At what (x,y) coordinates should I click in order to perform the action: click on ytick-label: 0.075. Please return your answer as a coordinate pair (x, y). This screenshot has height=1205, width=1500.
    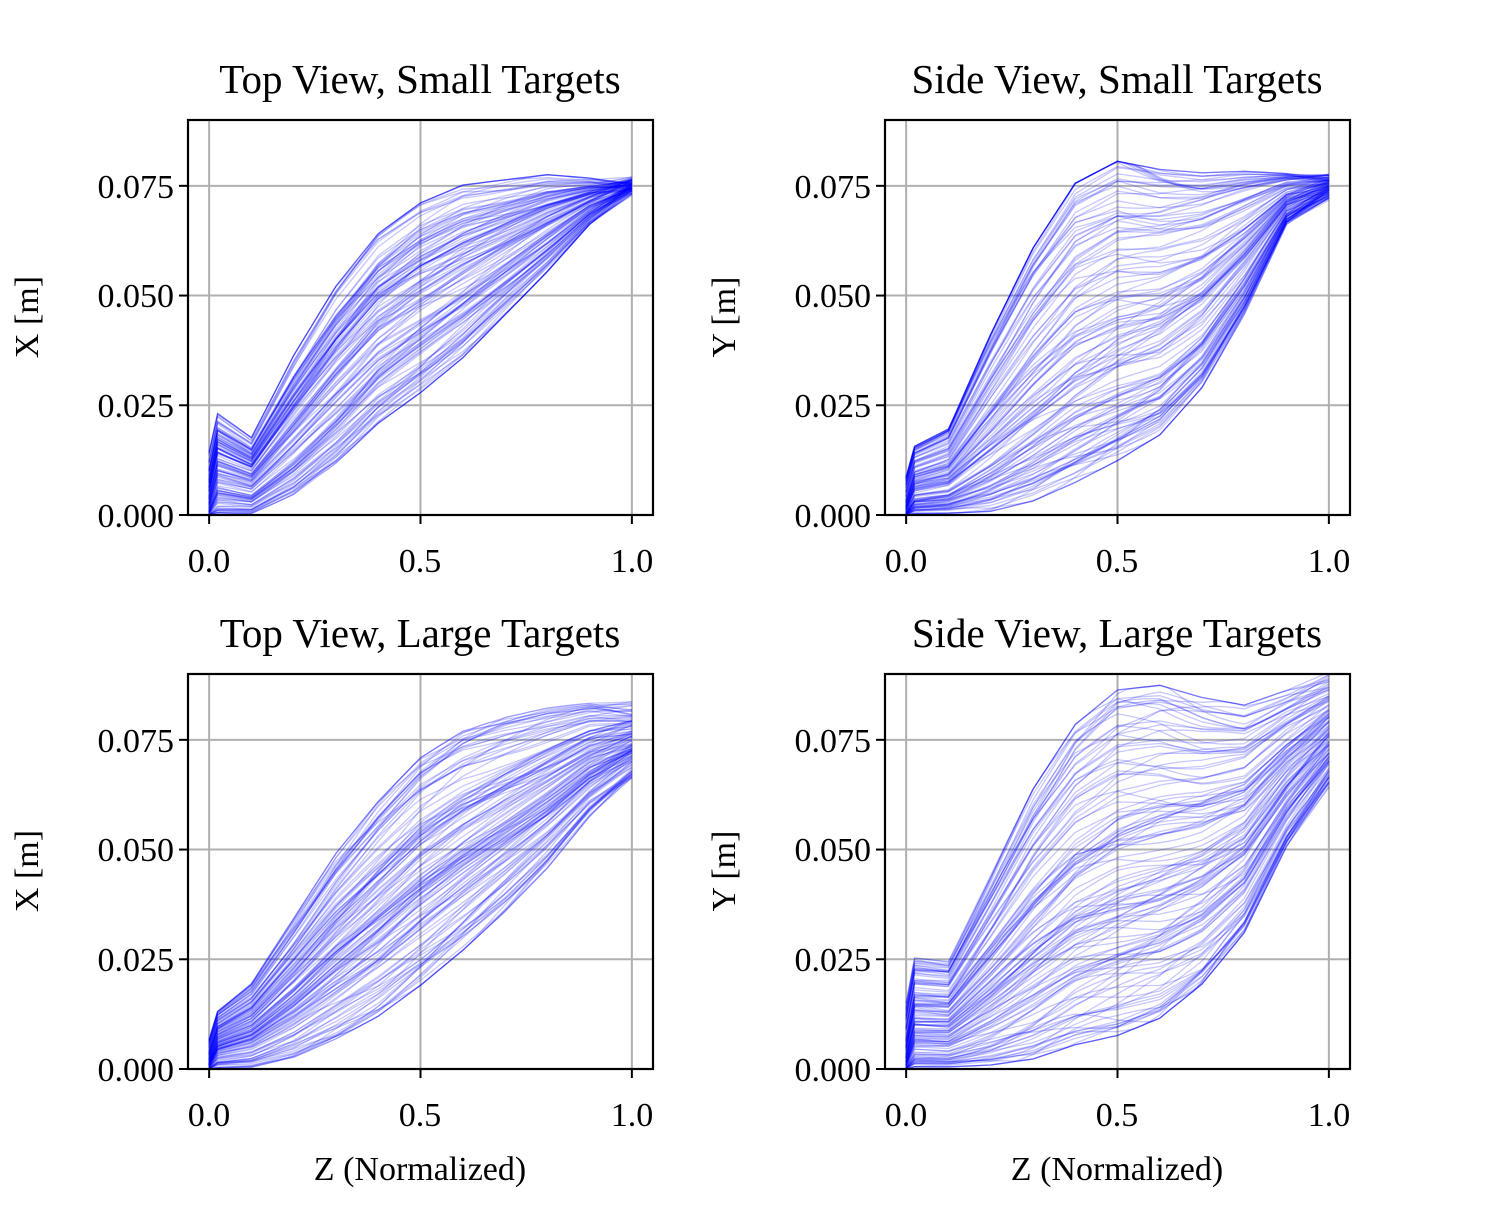
    Looking at the image, I should click on (833, 187).